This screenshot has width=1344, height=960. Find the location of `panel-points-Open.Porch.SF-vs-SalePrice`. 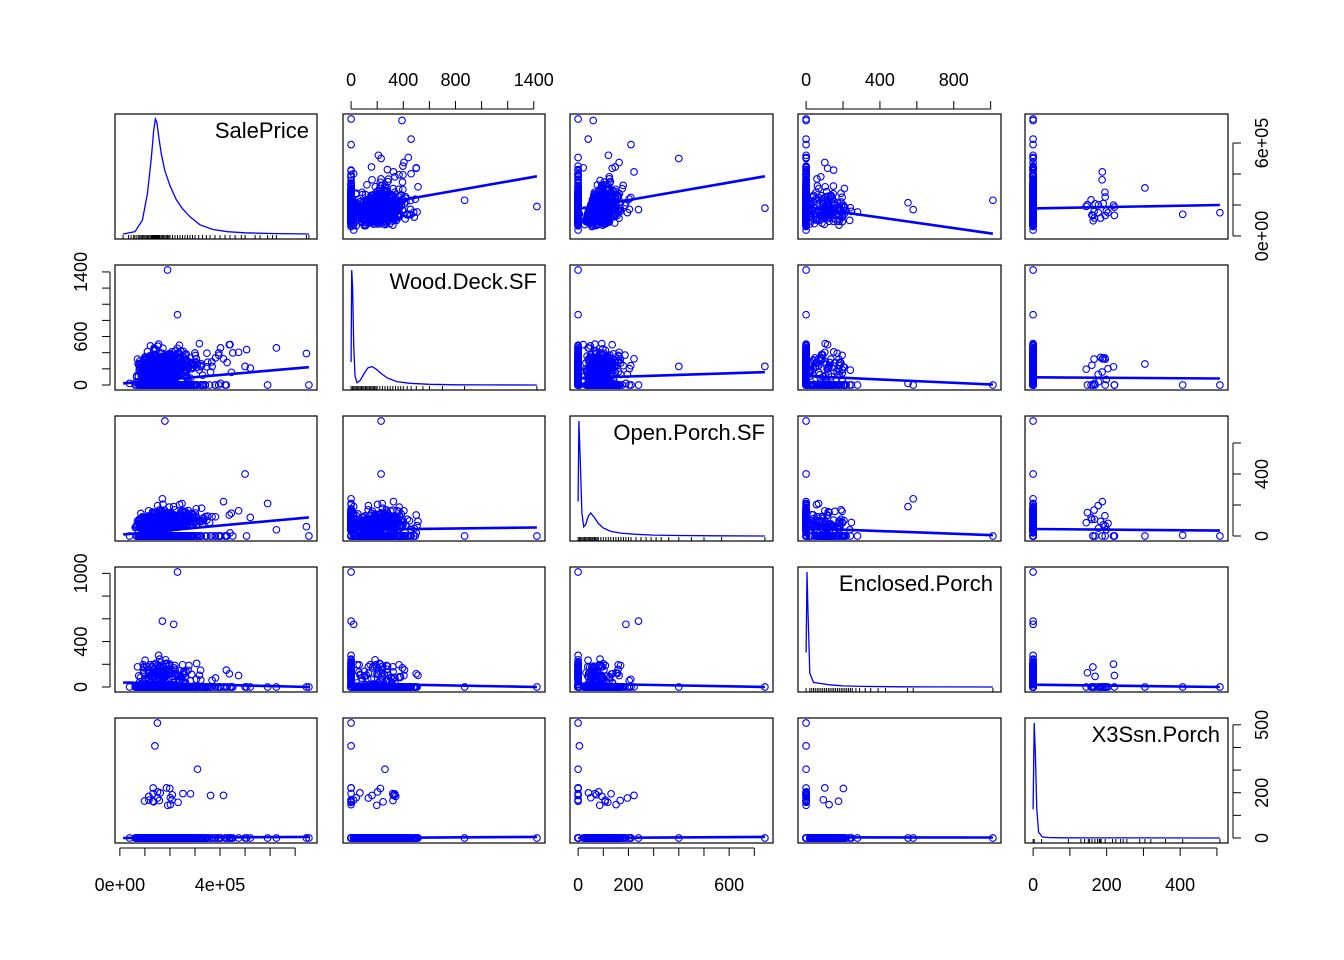

panel-points-Open.Porch.SF-vs-SalePrice is located at coordinates (671, 174).